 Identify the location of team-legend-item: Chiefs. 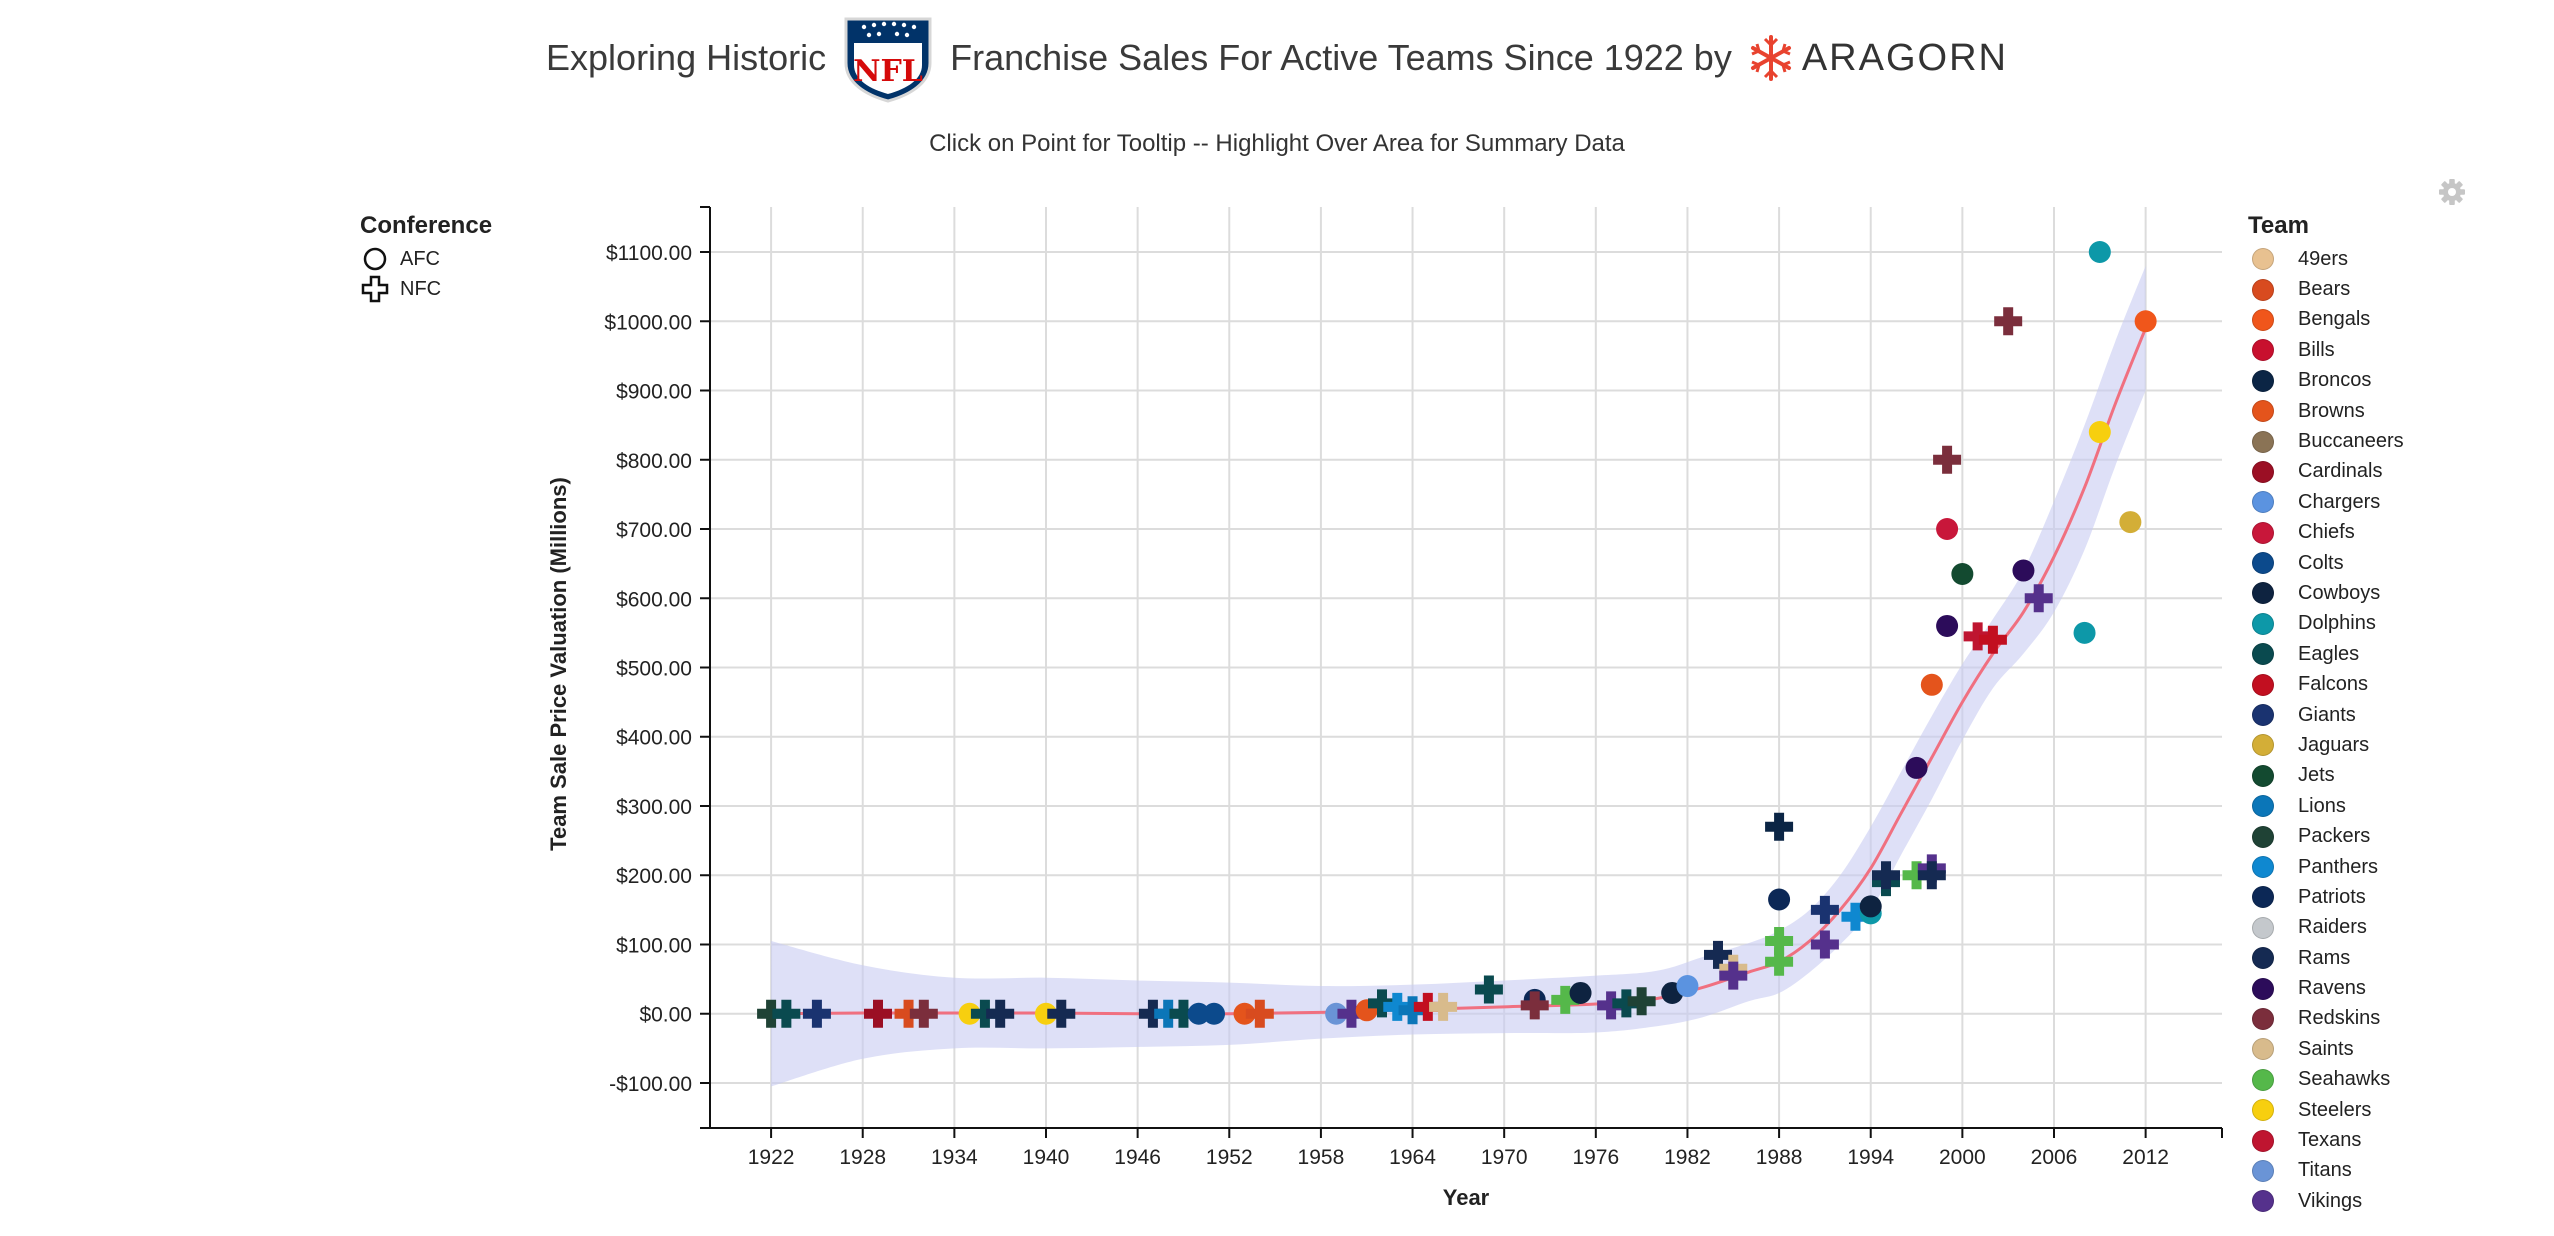
(2326, 533).